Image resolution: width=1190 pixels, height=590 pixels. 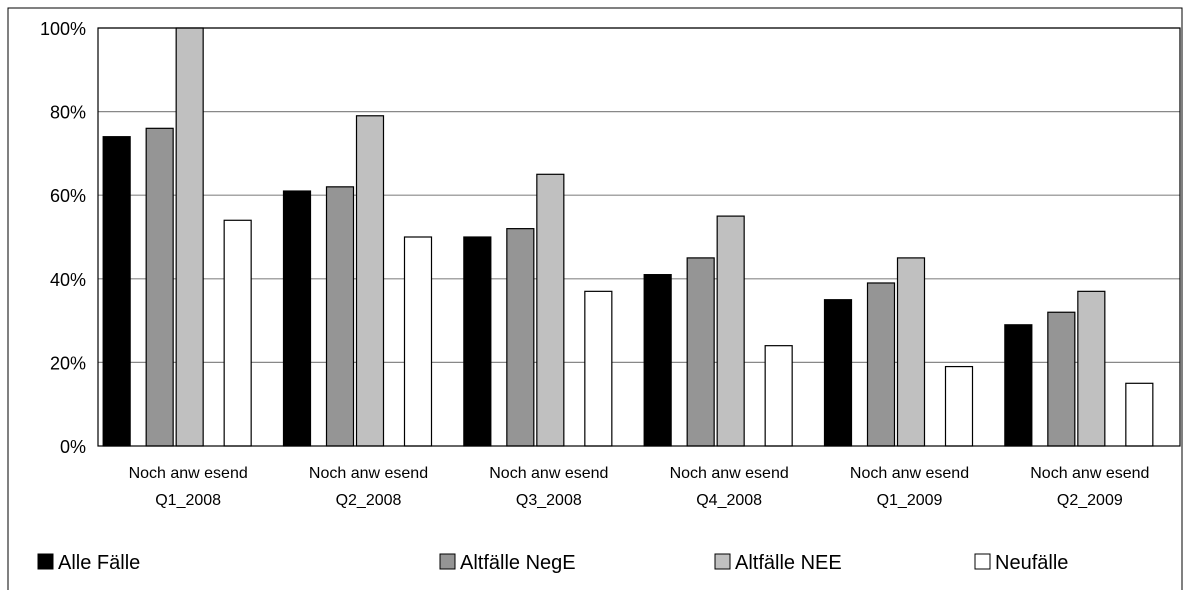 I want to click on legend-label: Altfälle NEE, so click(x=788, y=563).